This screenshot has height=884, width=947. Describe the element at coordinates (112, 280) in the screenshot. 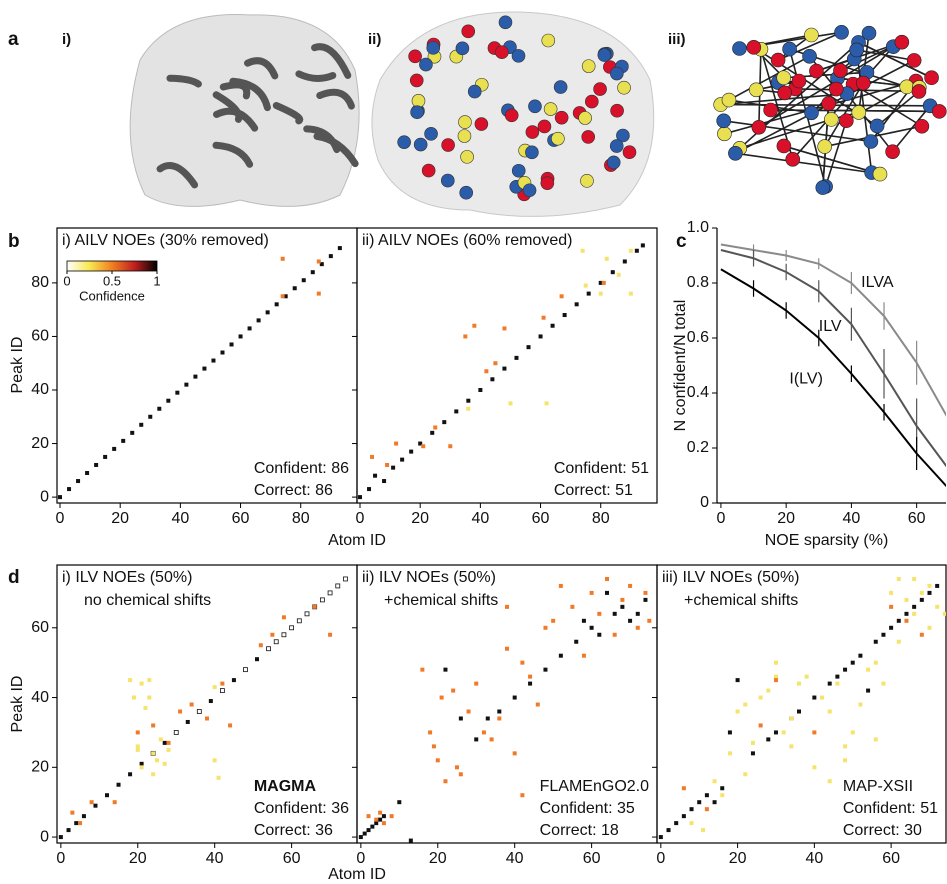

I see `colorbar-tick-label: 0.5` at that location.